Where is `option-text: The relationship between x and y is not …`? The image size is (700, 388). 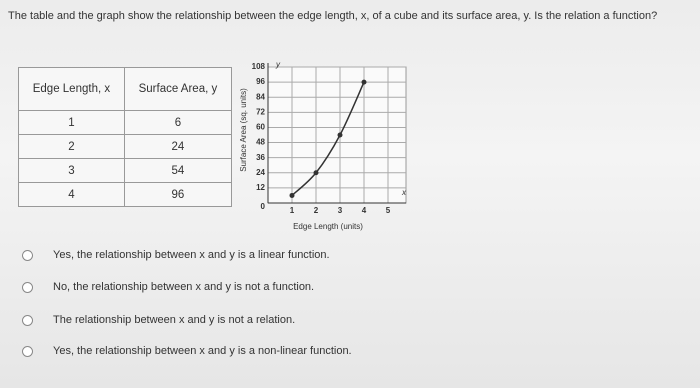 option-text: The relationship between x and y is not … is located at coordinates (174, 320).